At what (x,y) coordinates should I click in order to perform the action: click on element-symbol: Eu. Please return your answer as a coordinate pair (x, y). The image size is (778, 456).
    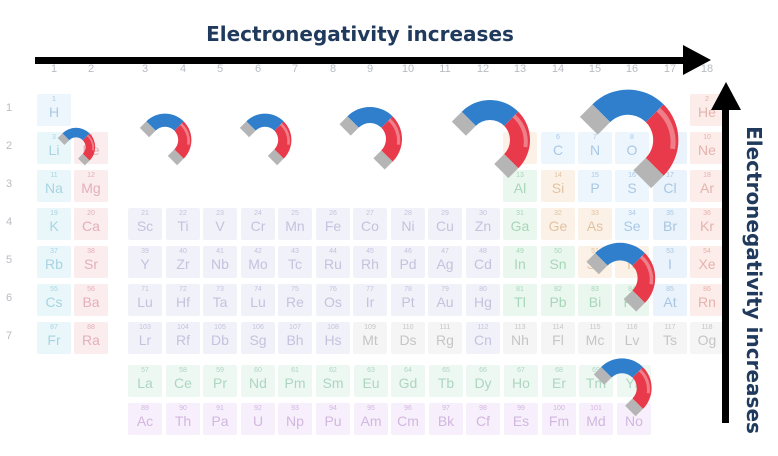
    Looking at the image, I should click on (371, 383).